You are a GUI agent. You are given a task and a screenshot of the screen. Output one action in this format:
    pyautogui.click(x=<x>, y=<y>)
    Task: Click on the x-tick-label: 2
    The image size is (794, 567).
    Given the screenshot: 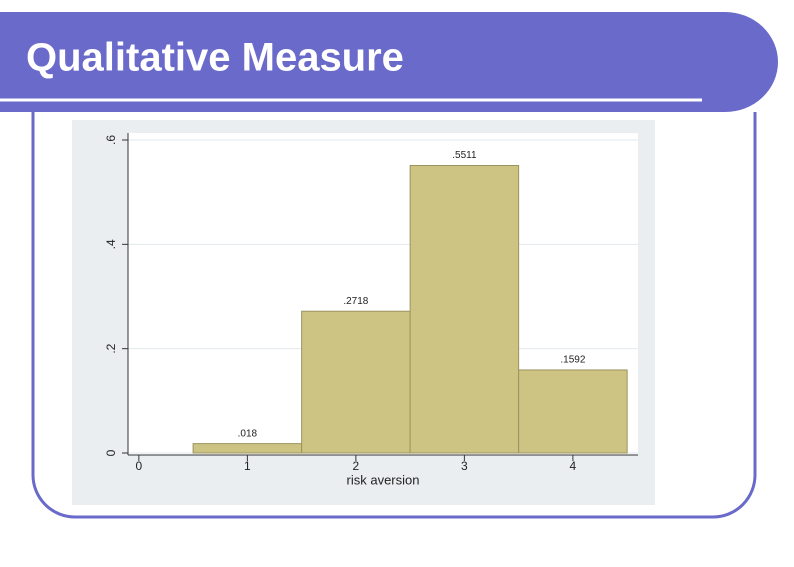 What is the action you would take?
    pyautogui.click(x=356, y=466)
    